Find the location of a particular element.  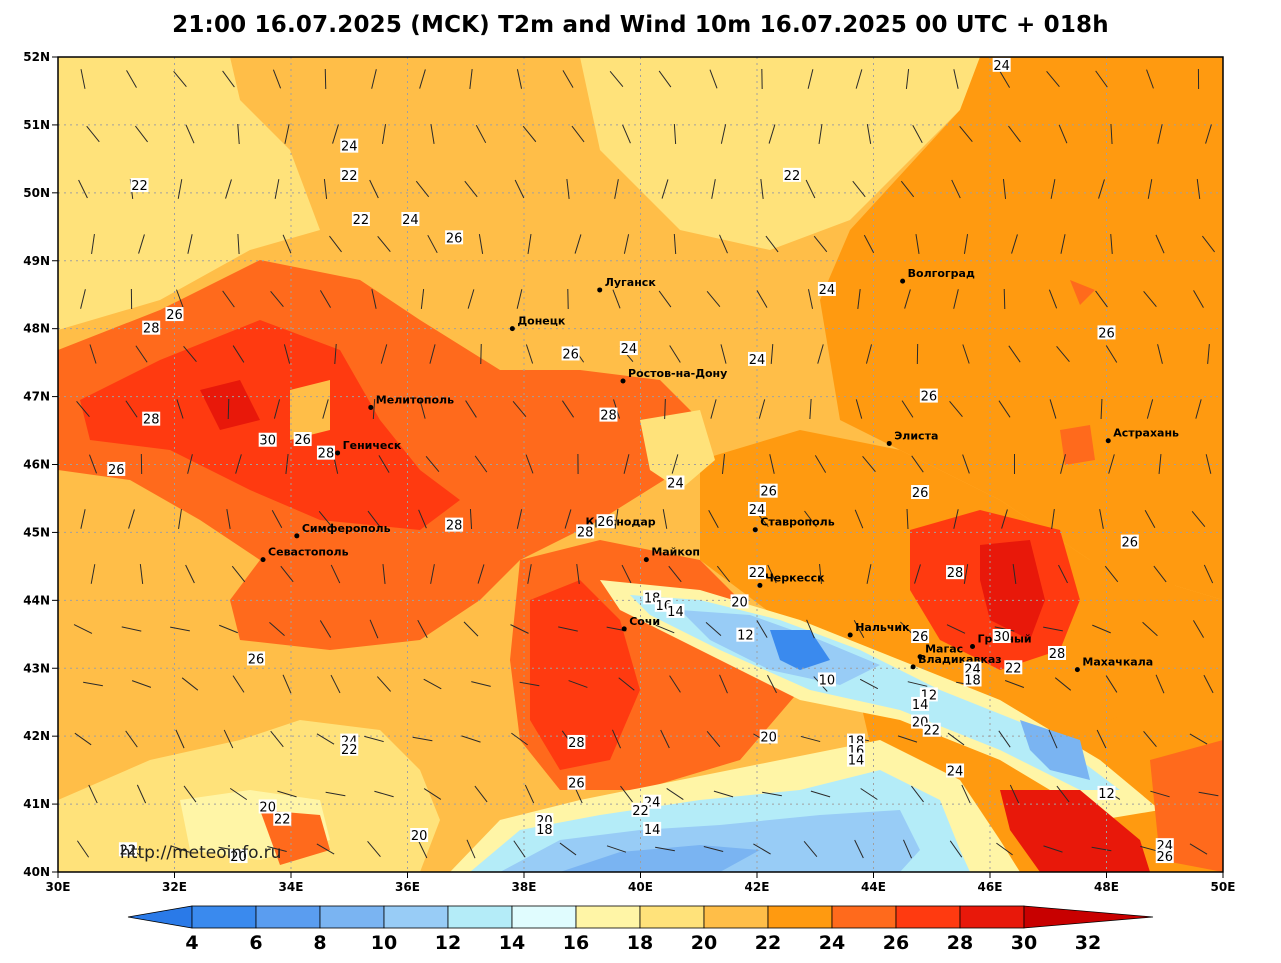

contour-label: 10 is located at coordinates (826, 680).